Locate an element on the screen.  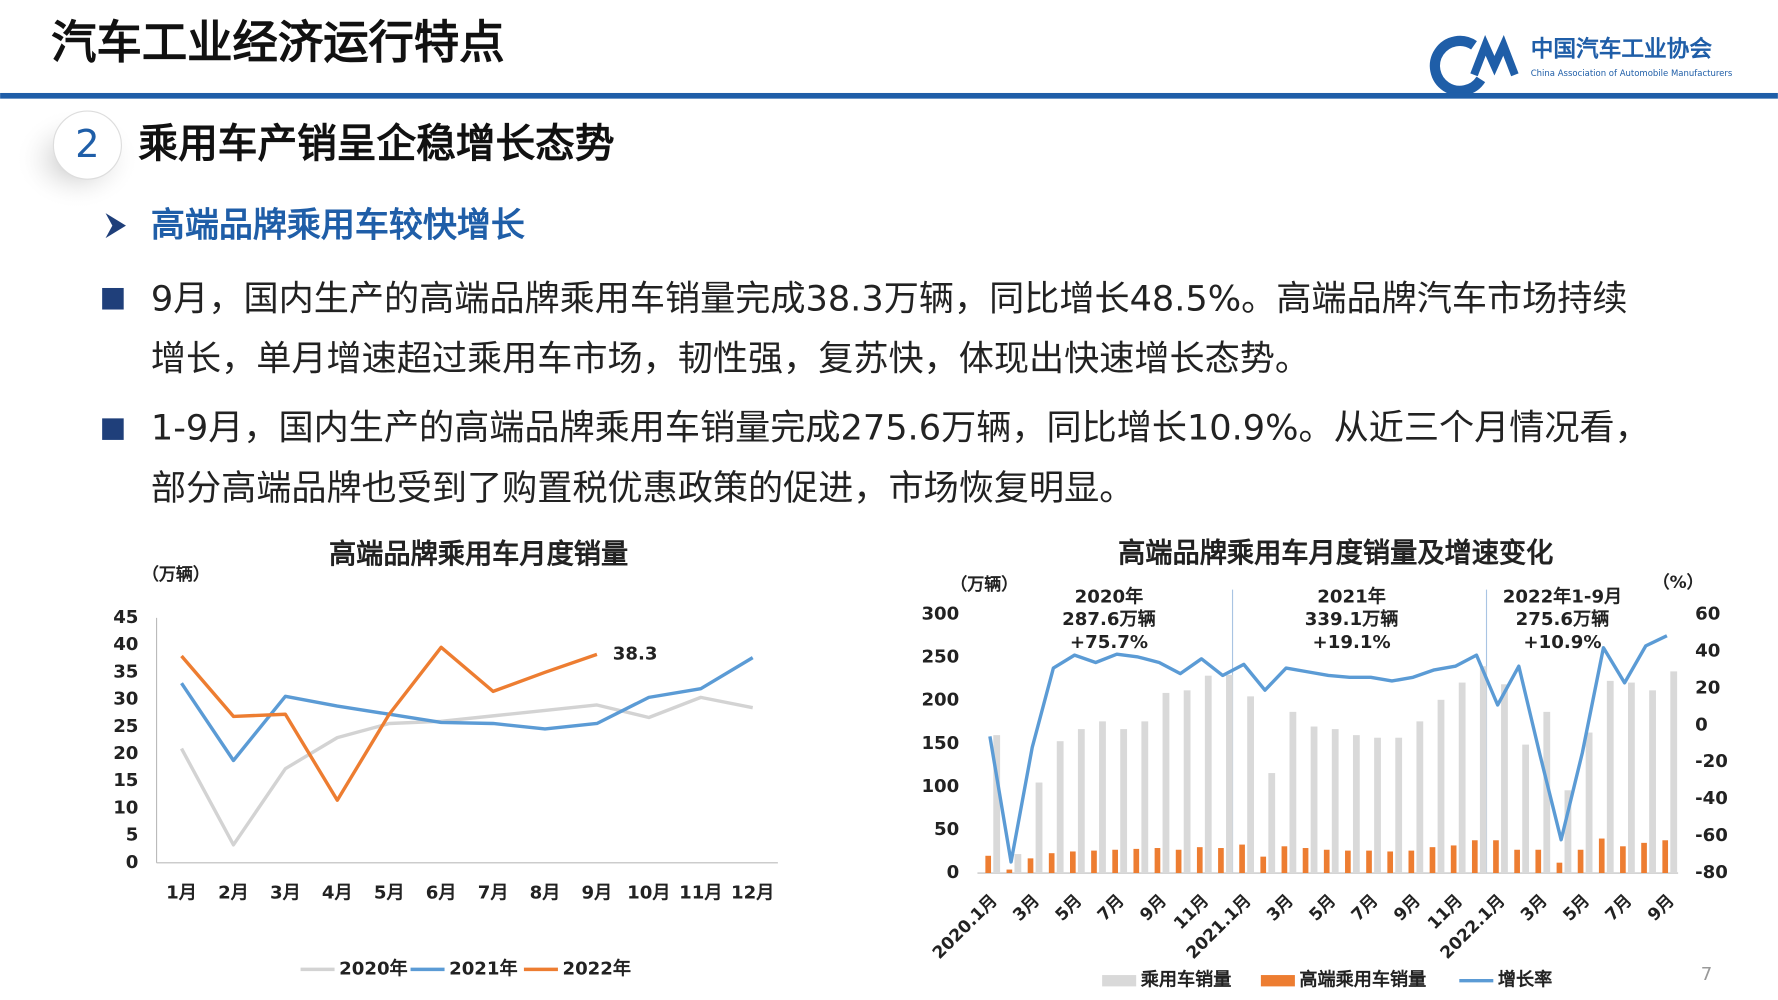
y-tick-label: 10 is located at coordinates (125, 807).